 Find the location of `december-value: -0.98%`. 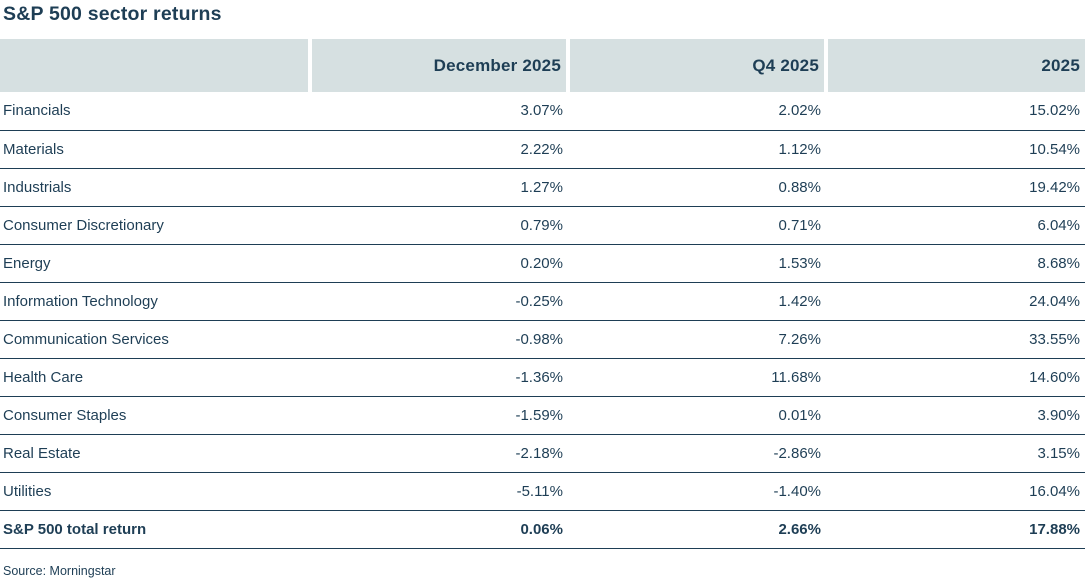

december-value: -0.98% is located at coordinates (439, 339).